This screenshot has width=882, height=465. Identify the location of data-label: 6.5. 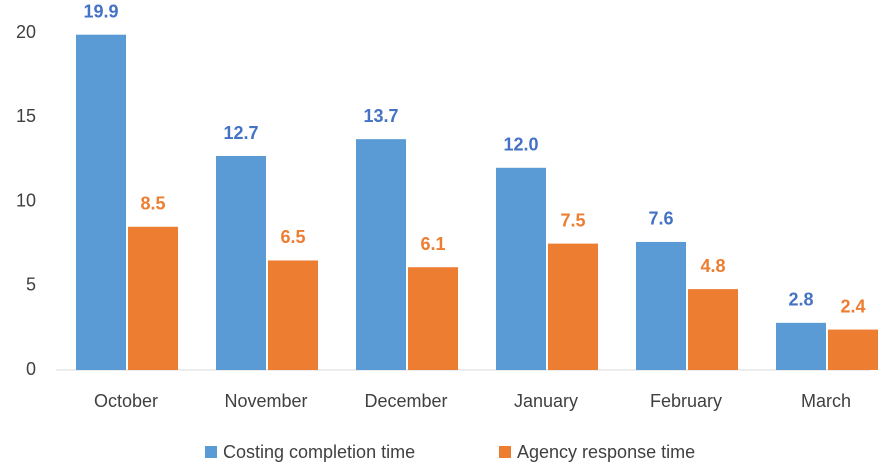
(292, 237).